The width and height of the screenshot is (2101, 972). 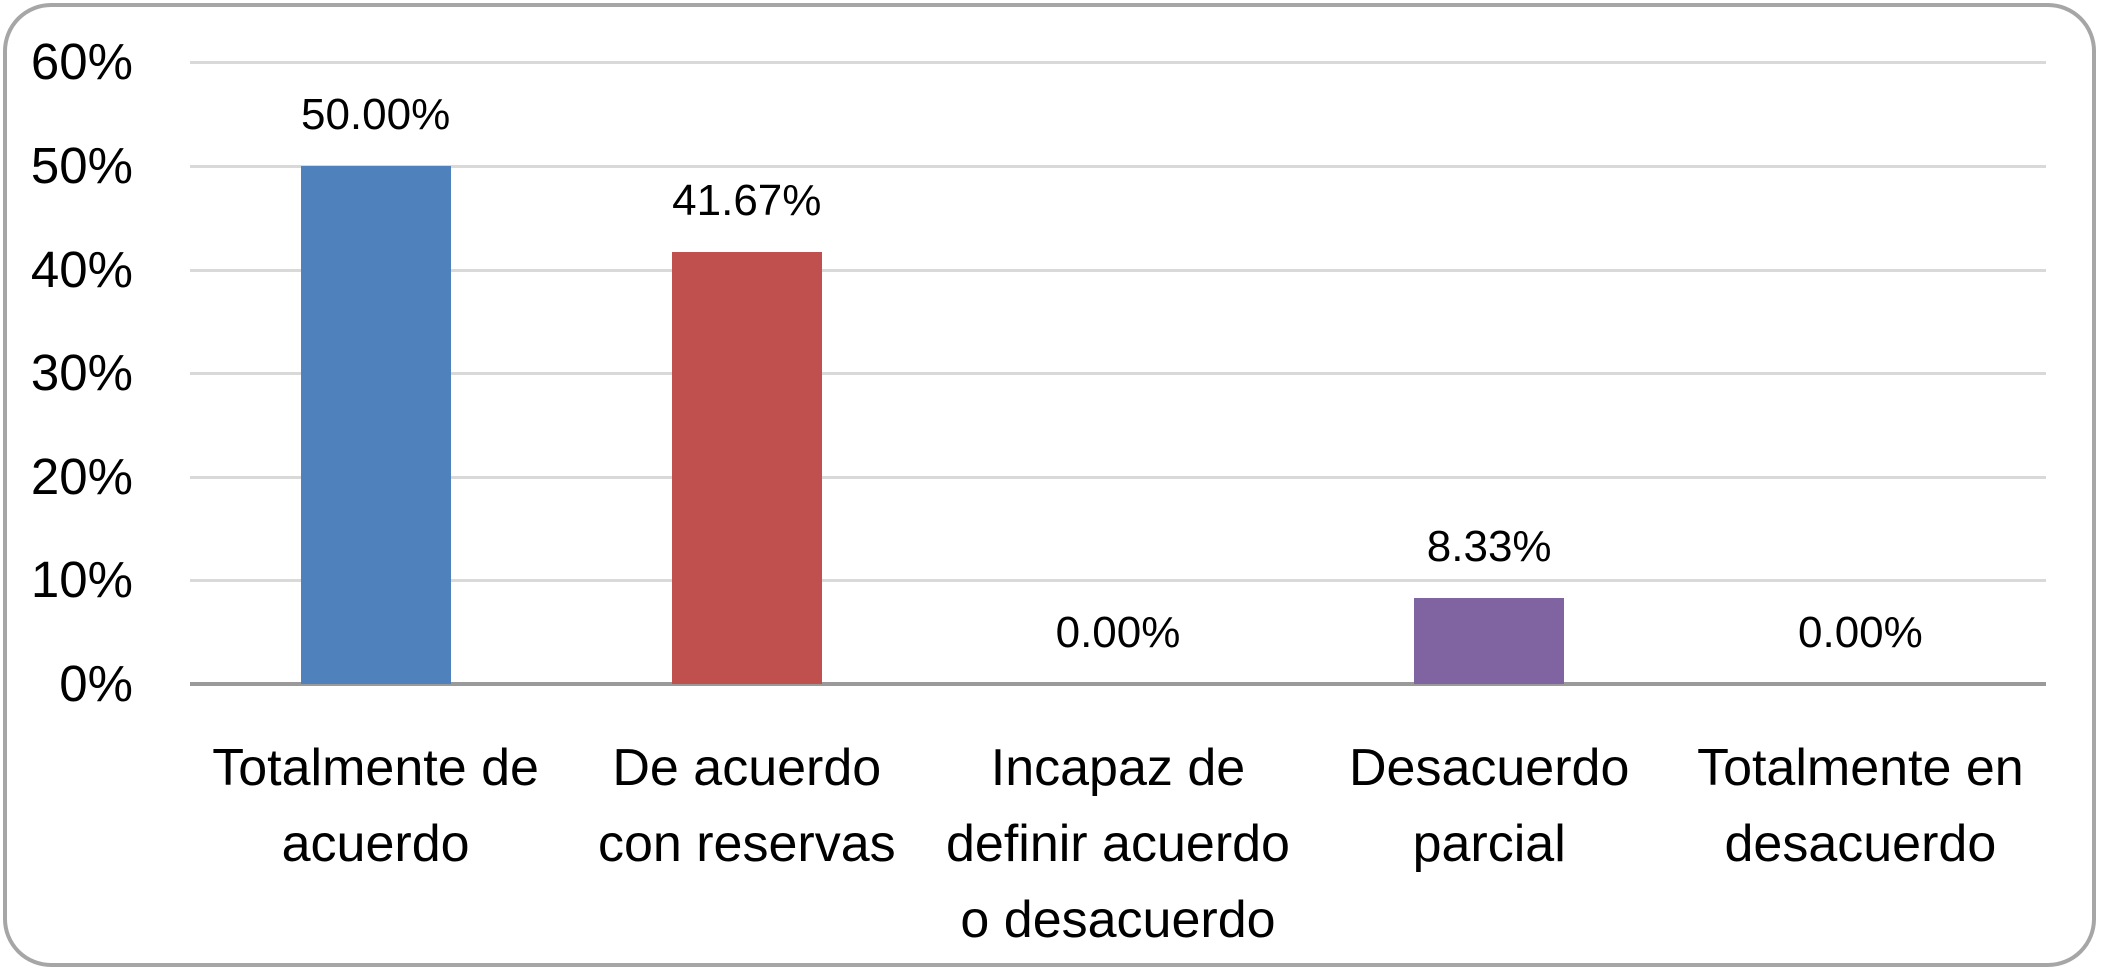 What do you see at coordinates (747, 201) in the screenshot?
I see `bar-value-label: 41.67%` at bounding box center [747, 201].